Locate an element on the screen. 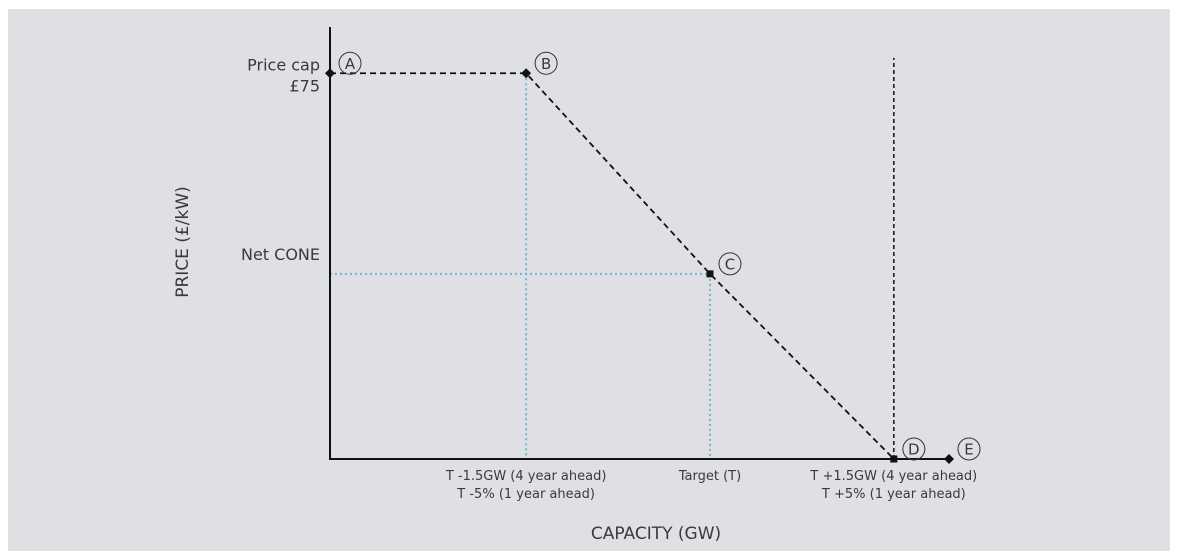  point-a-marker is located at coordinates (330, 73).